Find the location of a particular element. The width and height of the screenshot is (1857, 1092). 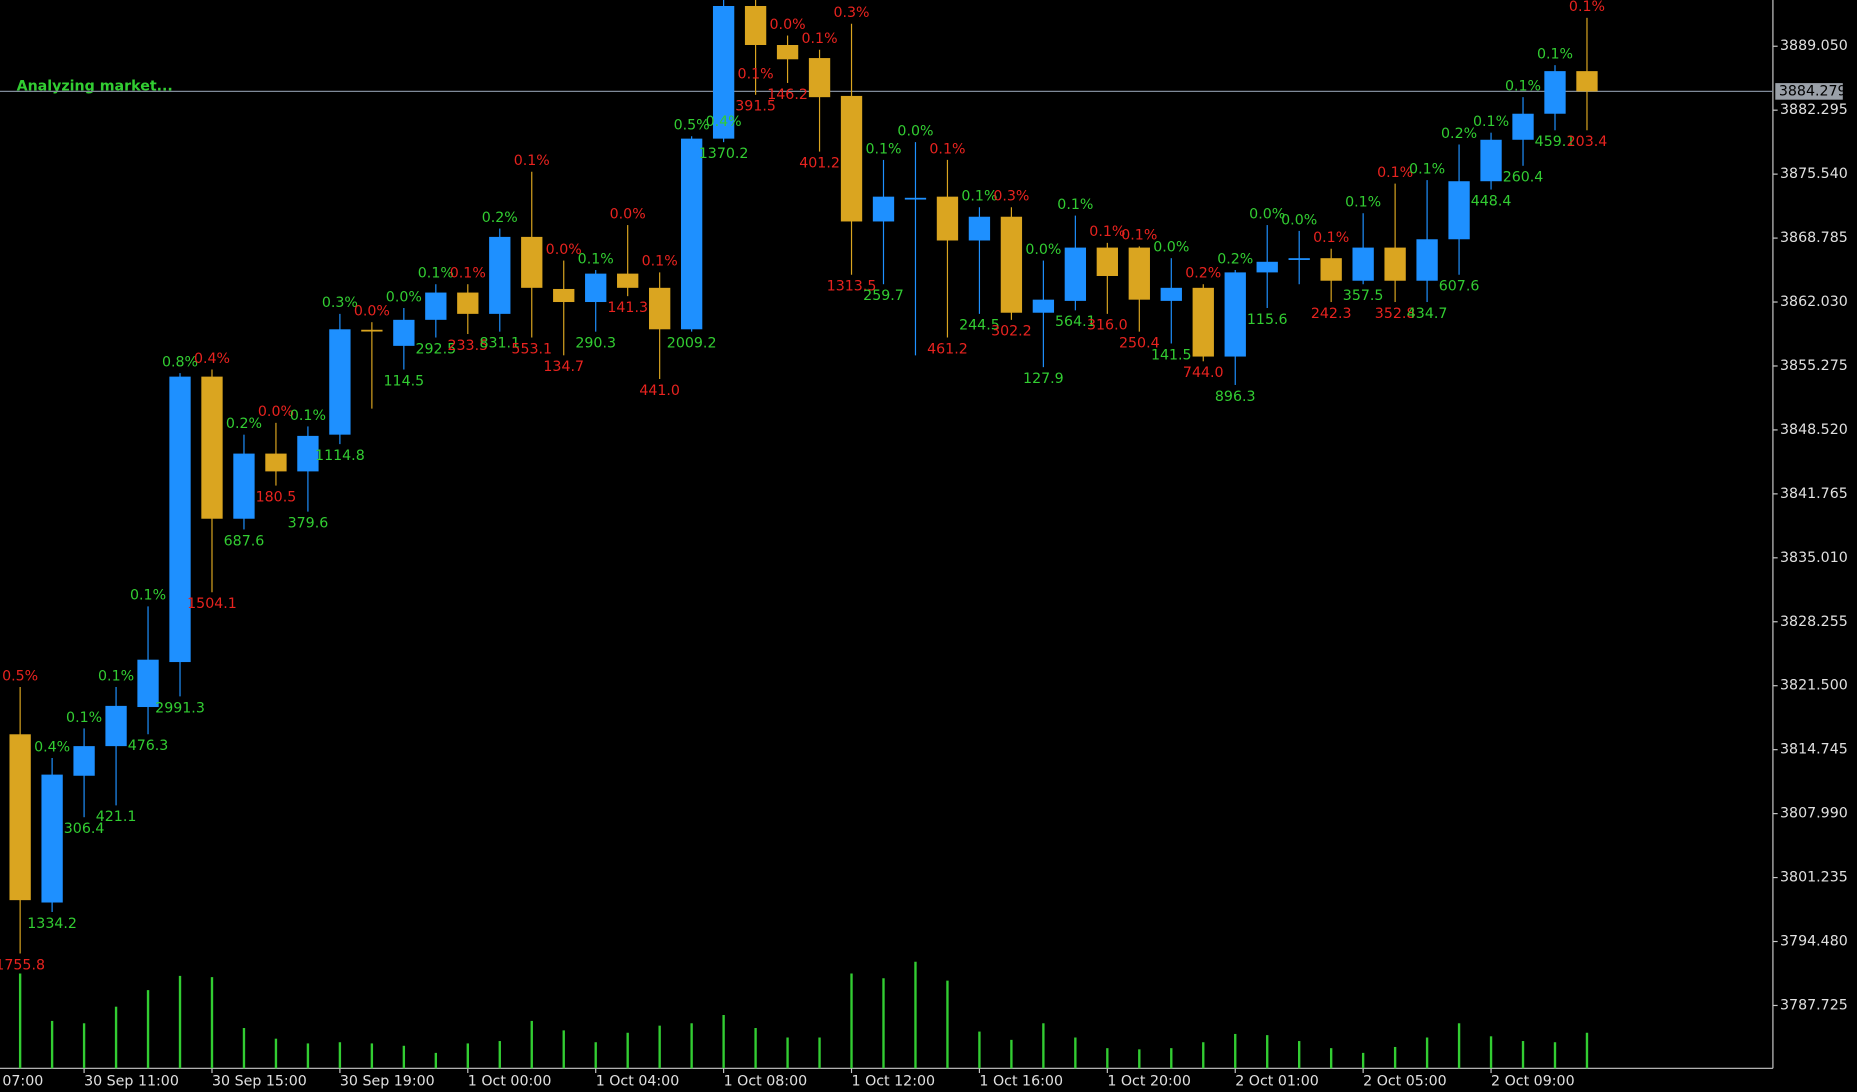

y-tick-label: 3835.010 is located at coordinates (1814, 558).